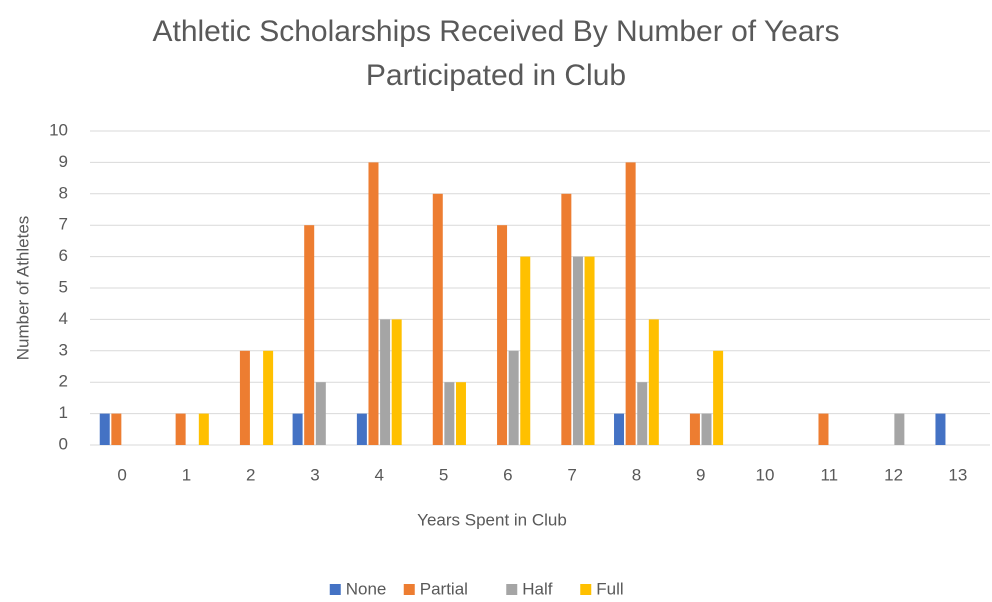  Describe the element at coordinates (121, 474) in the screenshot. I see `x-tick-label: 0` at that location.